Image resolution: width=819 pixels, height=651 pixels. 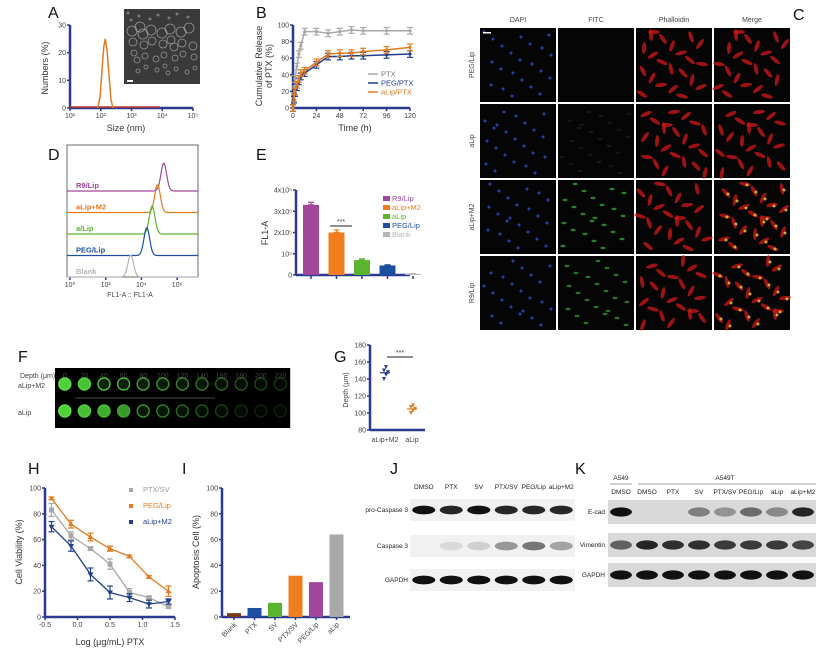 What do you see at coordinates (351, 30) in the screenshot?
I see `b-series-ptx-point` at bounding box center [351, 30].